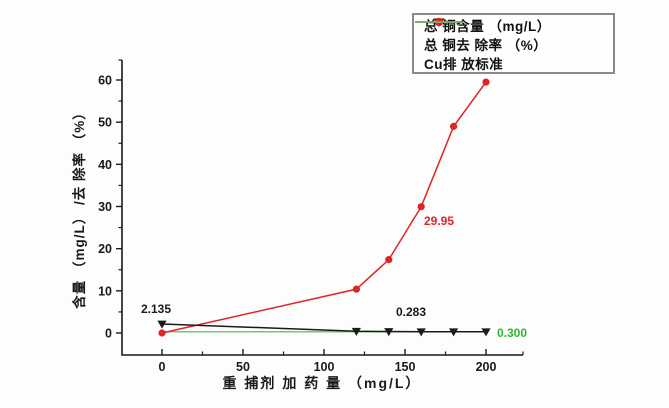 This screenshot has height=408, width=669. What do you see at coordinates (486, 367) in the screenshot?
I see `x-tick-label: 200` at bounding box center [486, 367].